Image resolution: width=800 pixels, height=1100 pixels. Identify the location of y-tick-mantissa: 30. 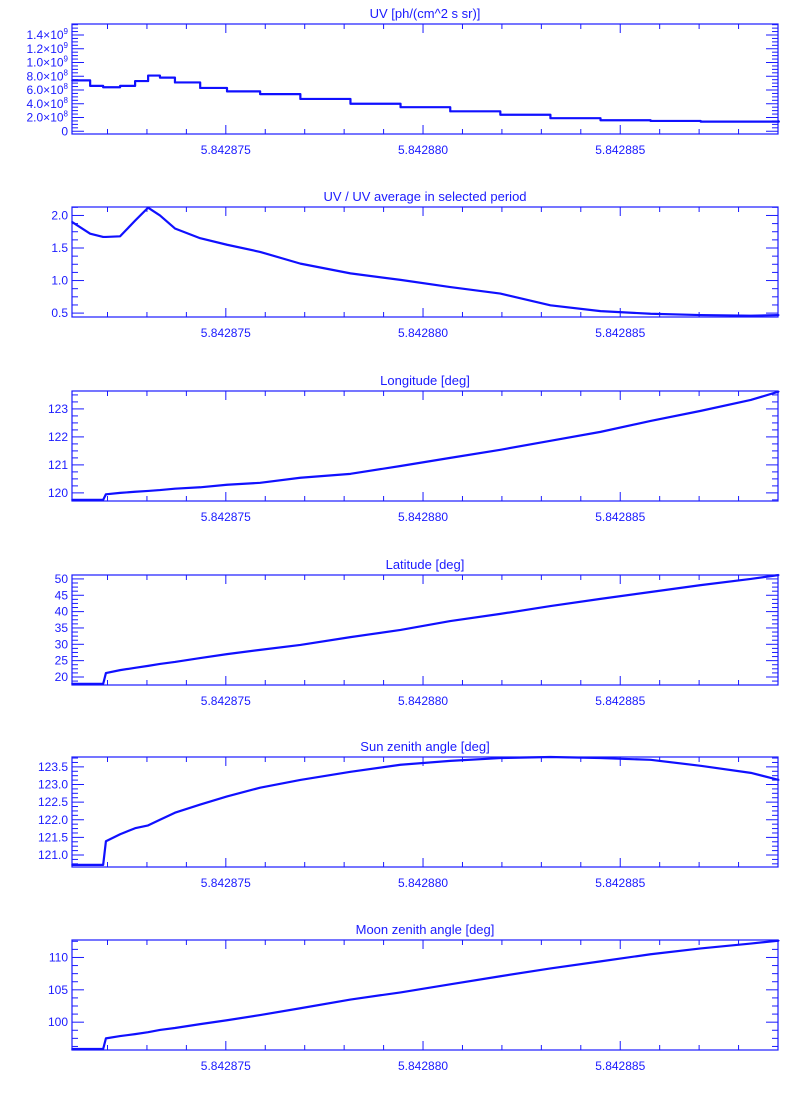
(62, 644).